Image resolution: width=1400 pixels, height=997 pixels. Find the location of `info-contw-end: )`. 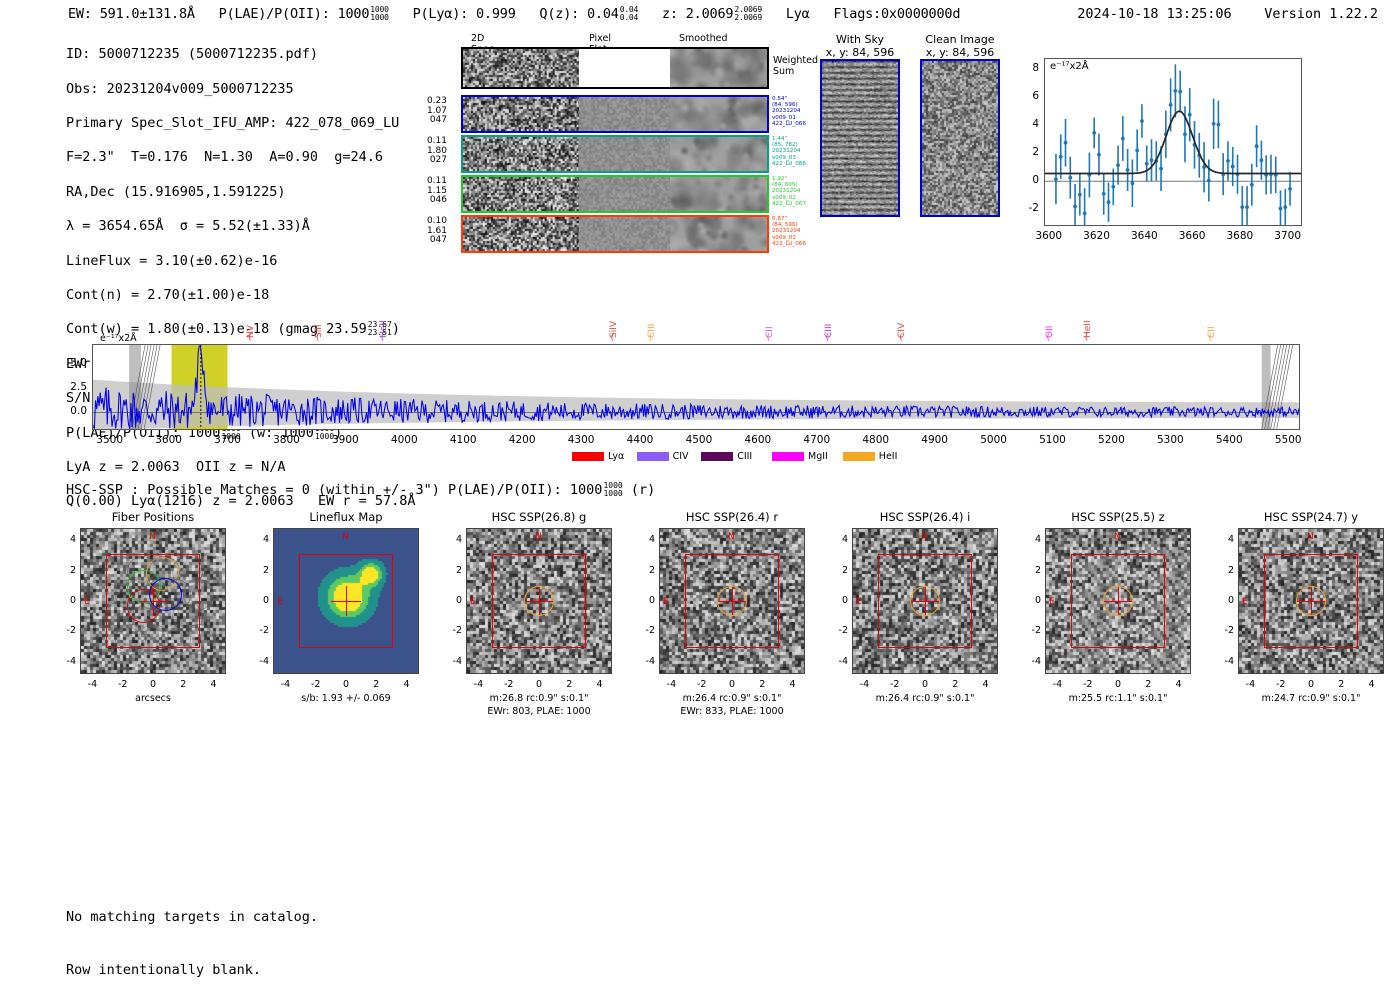

info-contw-end: ) is located at coordinates (395, 329).